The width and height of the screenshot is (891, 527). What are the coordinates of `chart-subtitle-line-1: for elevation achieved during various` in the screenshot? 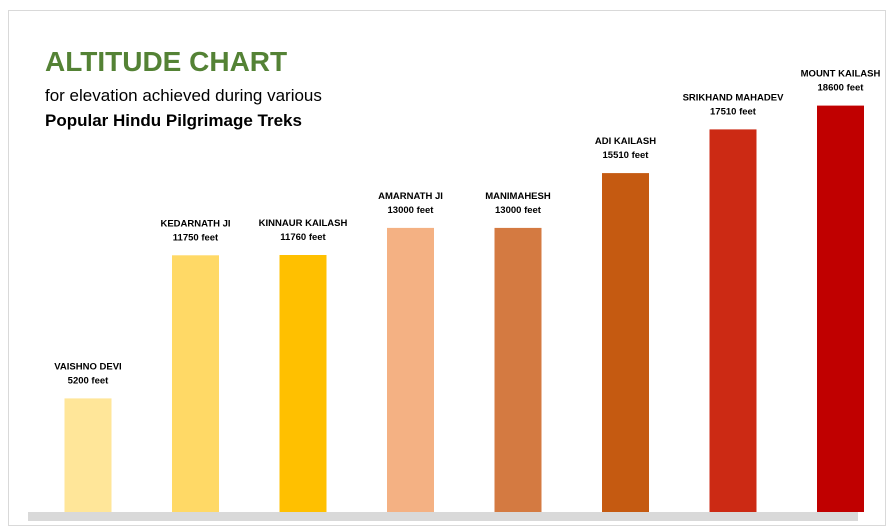 It's located at (183, 95).